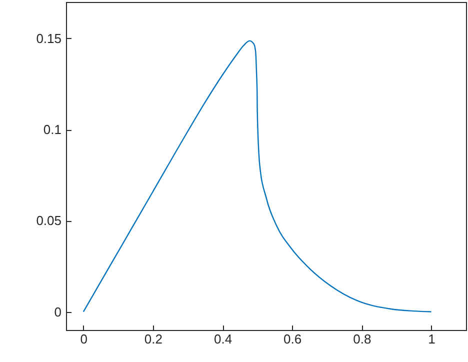 The height and width of the screenshot is (362, 468). I want to click on x-tick-label: 0.8, so click(362, 339).